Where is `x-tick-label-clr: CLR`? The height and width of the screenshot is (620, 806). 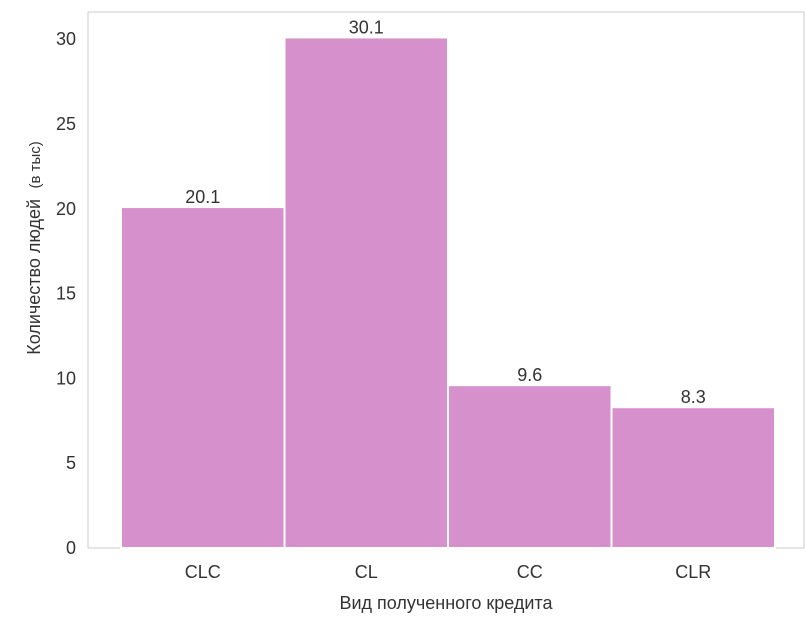 x-tick-label-clr: CLR is located at coordinates (693, 572).